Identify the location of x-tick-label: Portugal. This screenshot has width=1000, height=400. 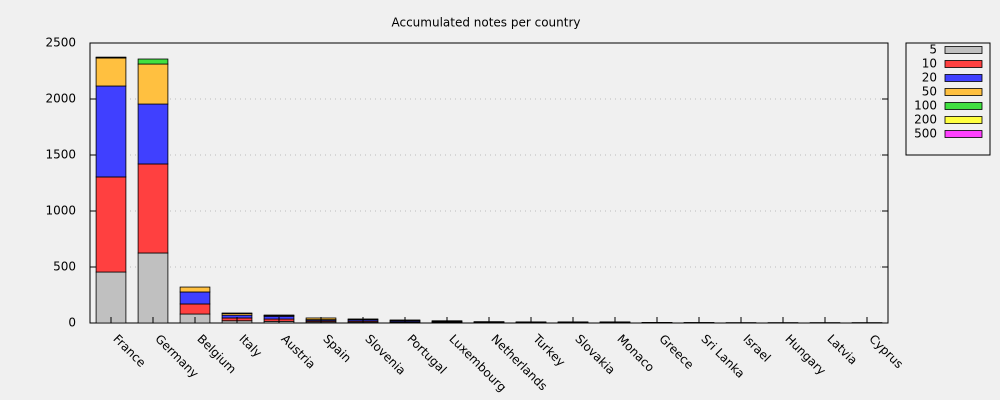
(426, 354).